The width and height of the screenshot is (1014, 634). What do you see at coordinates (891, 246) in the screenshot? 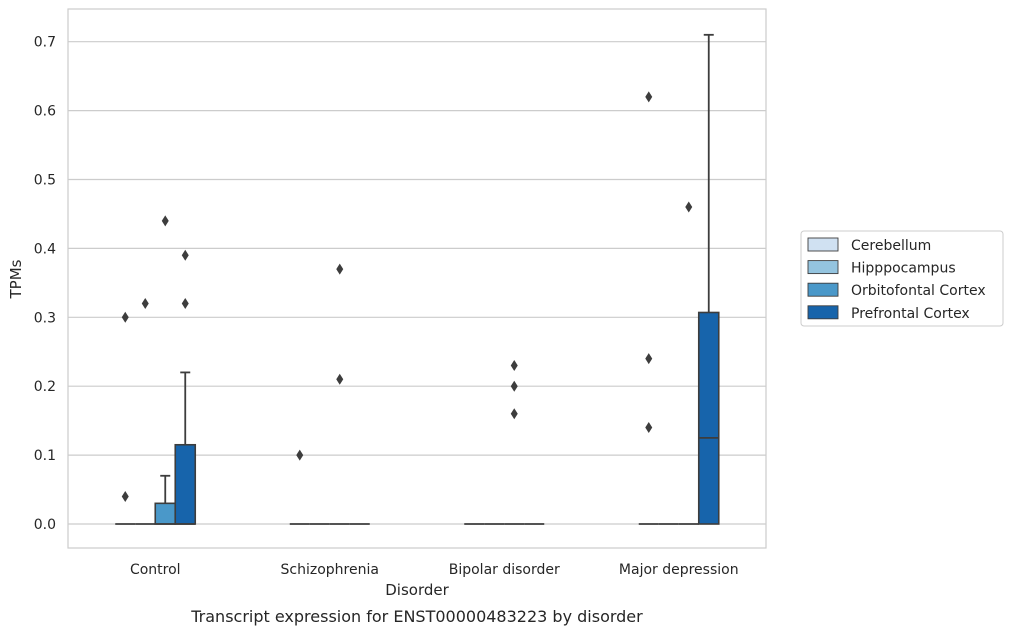
I see `legend-label: Cerebellum` at bounding box center [891, 246].